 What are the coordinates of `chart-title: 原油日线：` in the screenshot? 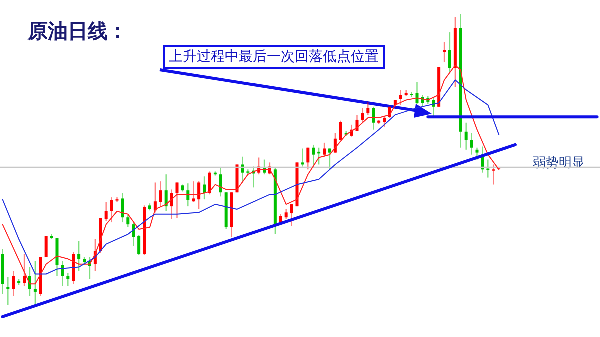 It's located at (78, 31).